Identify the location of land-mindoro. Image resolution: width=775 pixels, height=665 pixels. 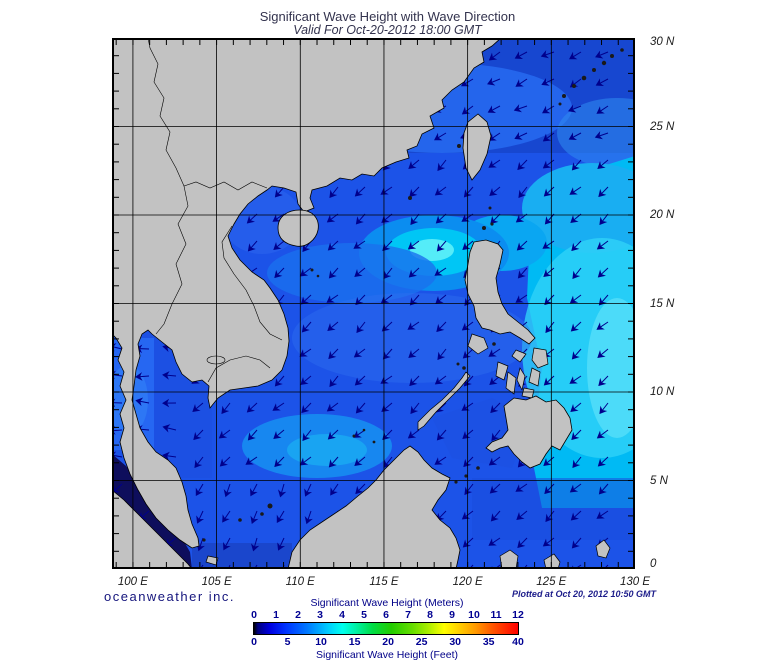
(478, 344).